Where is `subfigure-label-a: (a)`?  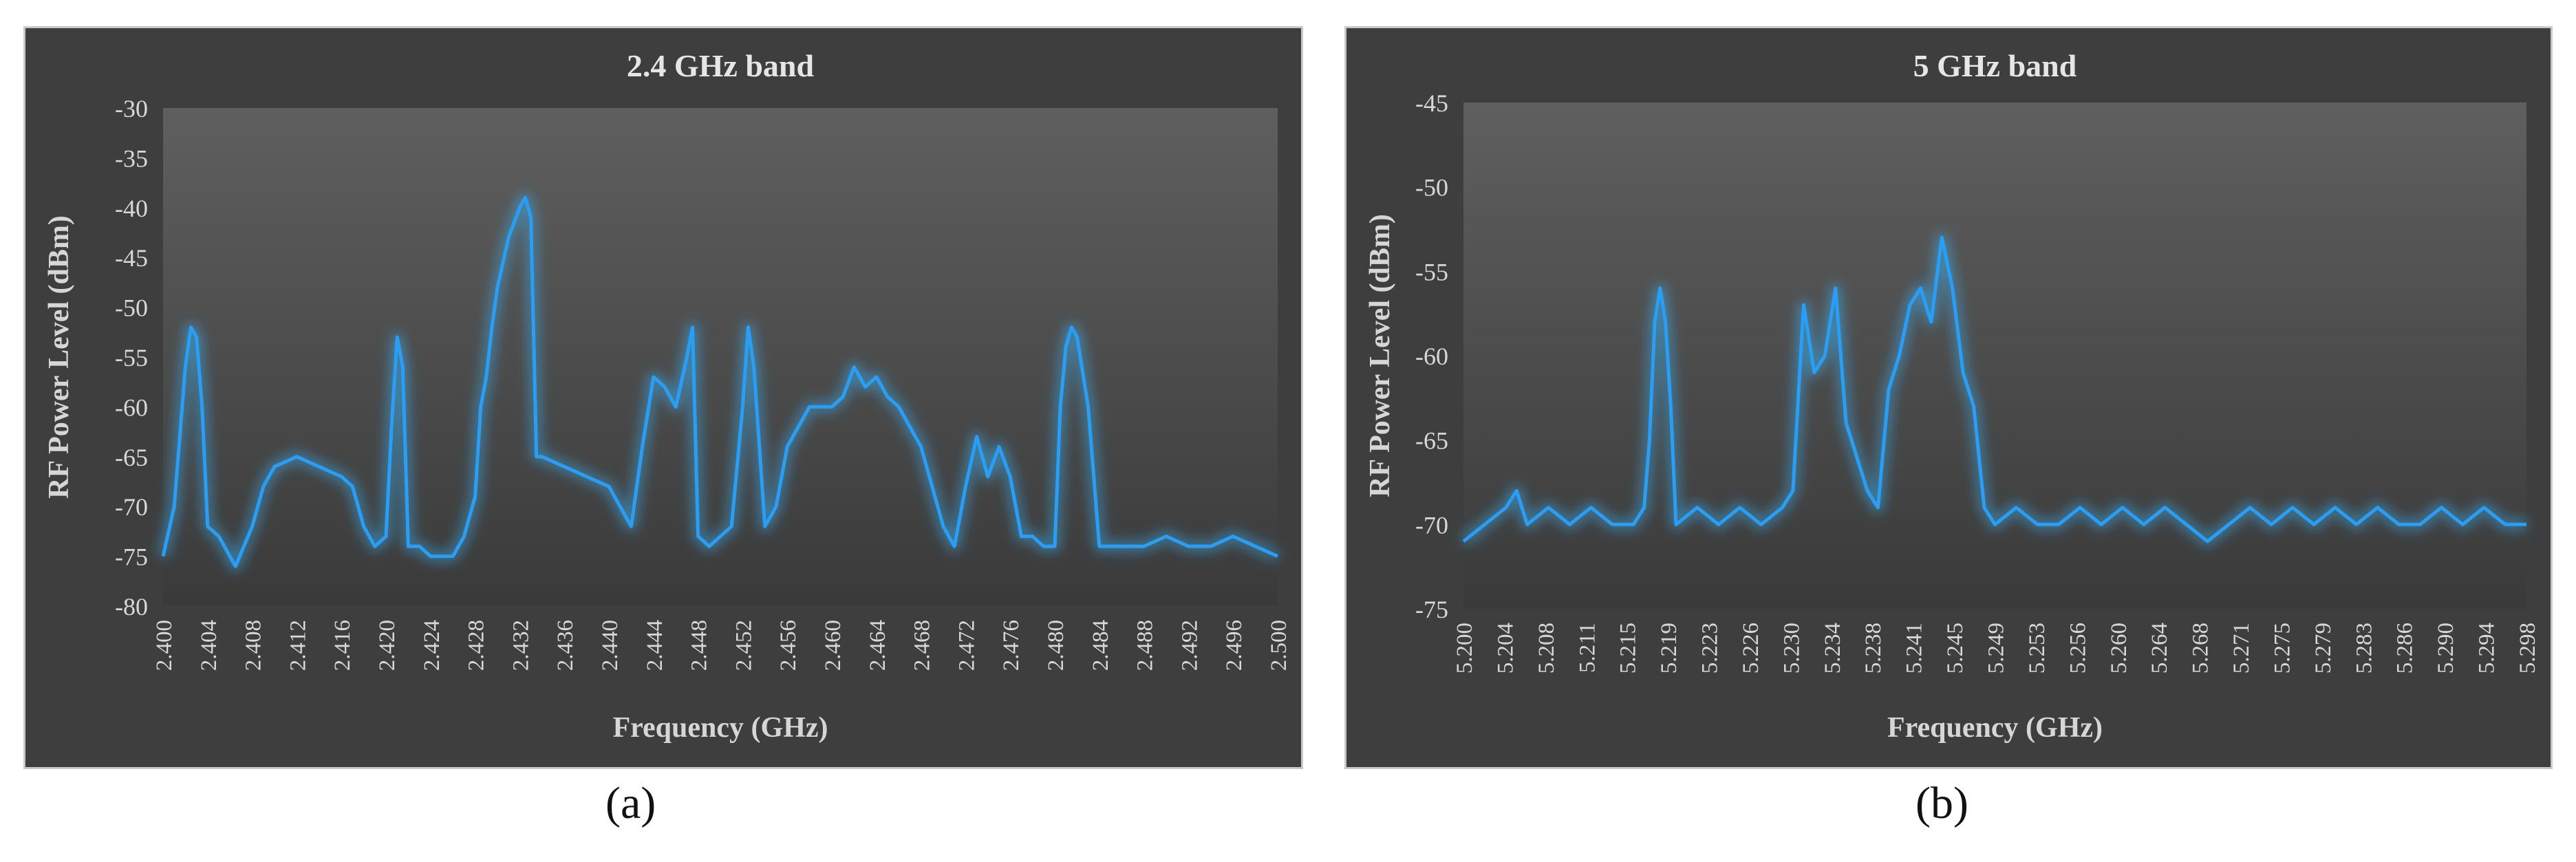
subfigure-label-a: (a) is located at coordinates (630, 803).